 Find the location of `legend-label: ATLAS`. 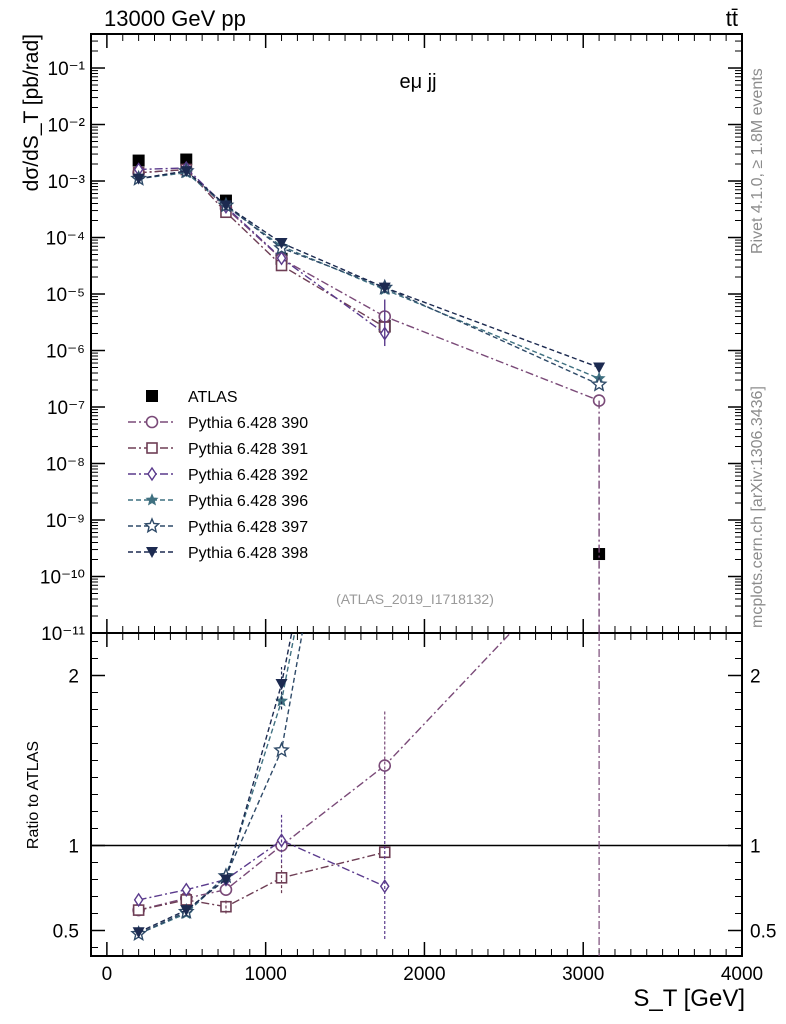

legend-label: ATLAS is located at coordinates (213, 397).